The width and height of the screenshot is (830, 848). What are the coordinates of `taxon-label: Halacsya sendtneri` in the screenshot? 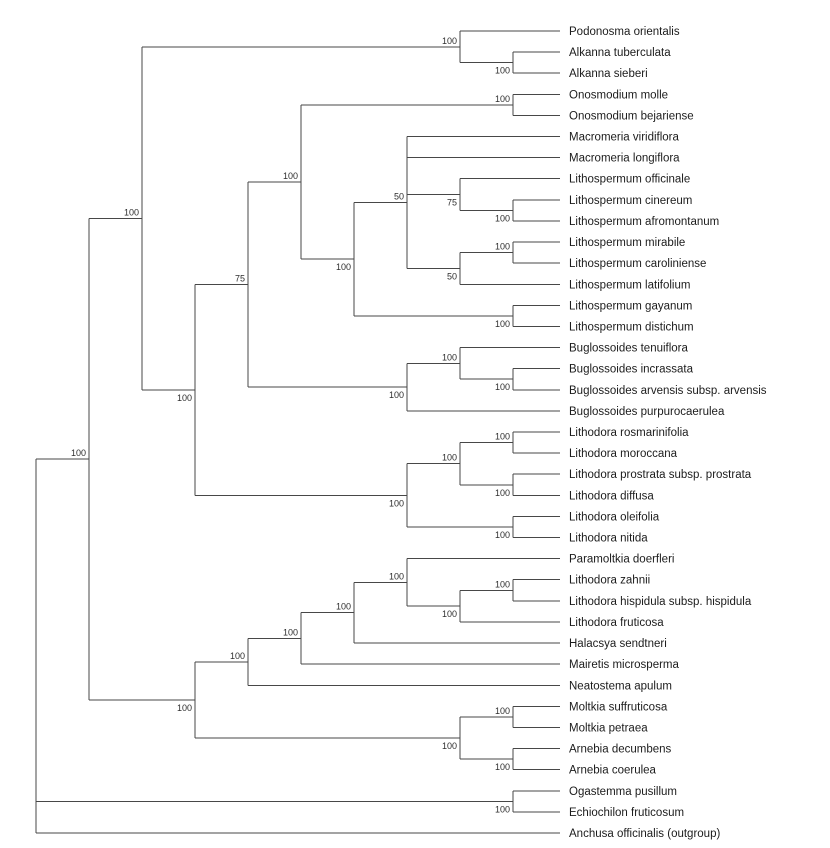 It's located at (618, 644).